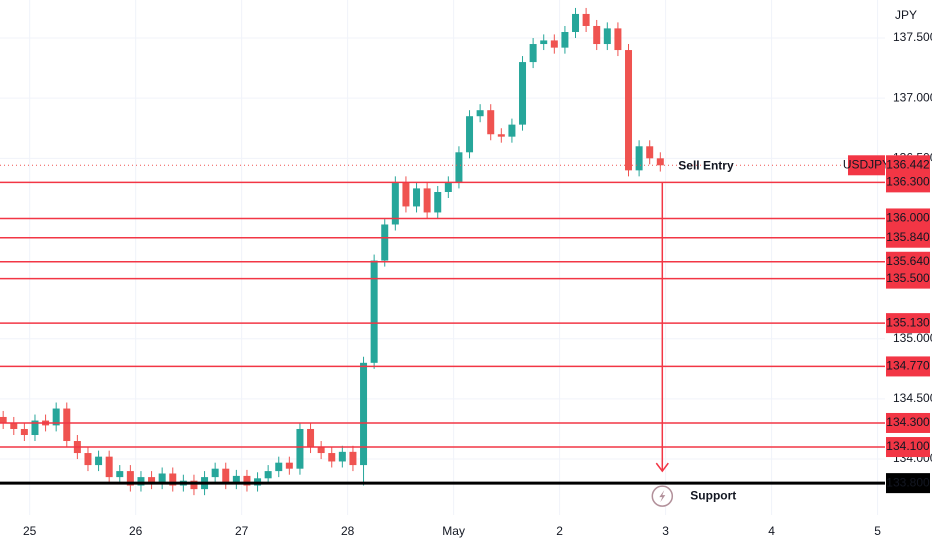 This screenshot has height=550, width=932. Describe the element at coordinates (30, 531) in the screenshot. I see `x-tick-label: 25` at that location.